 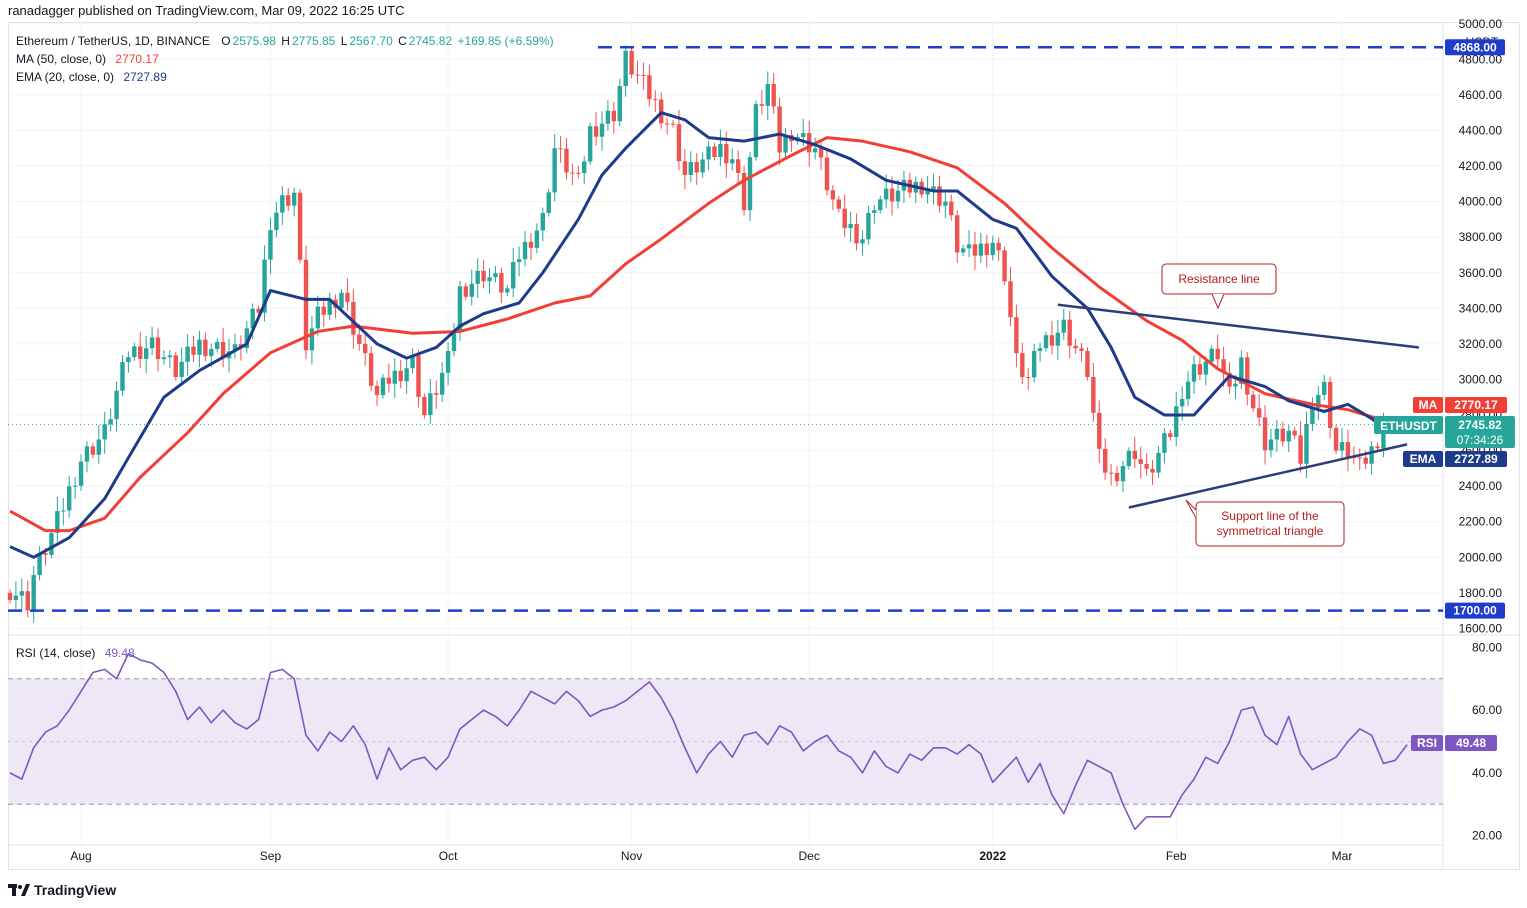 I want to click on price-tick-label: 4600.00, so click(x=1481, y=95).